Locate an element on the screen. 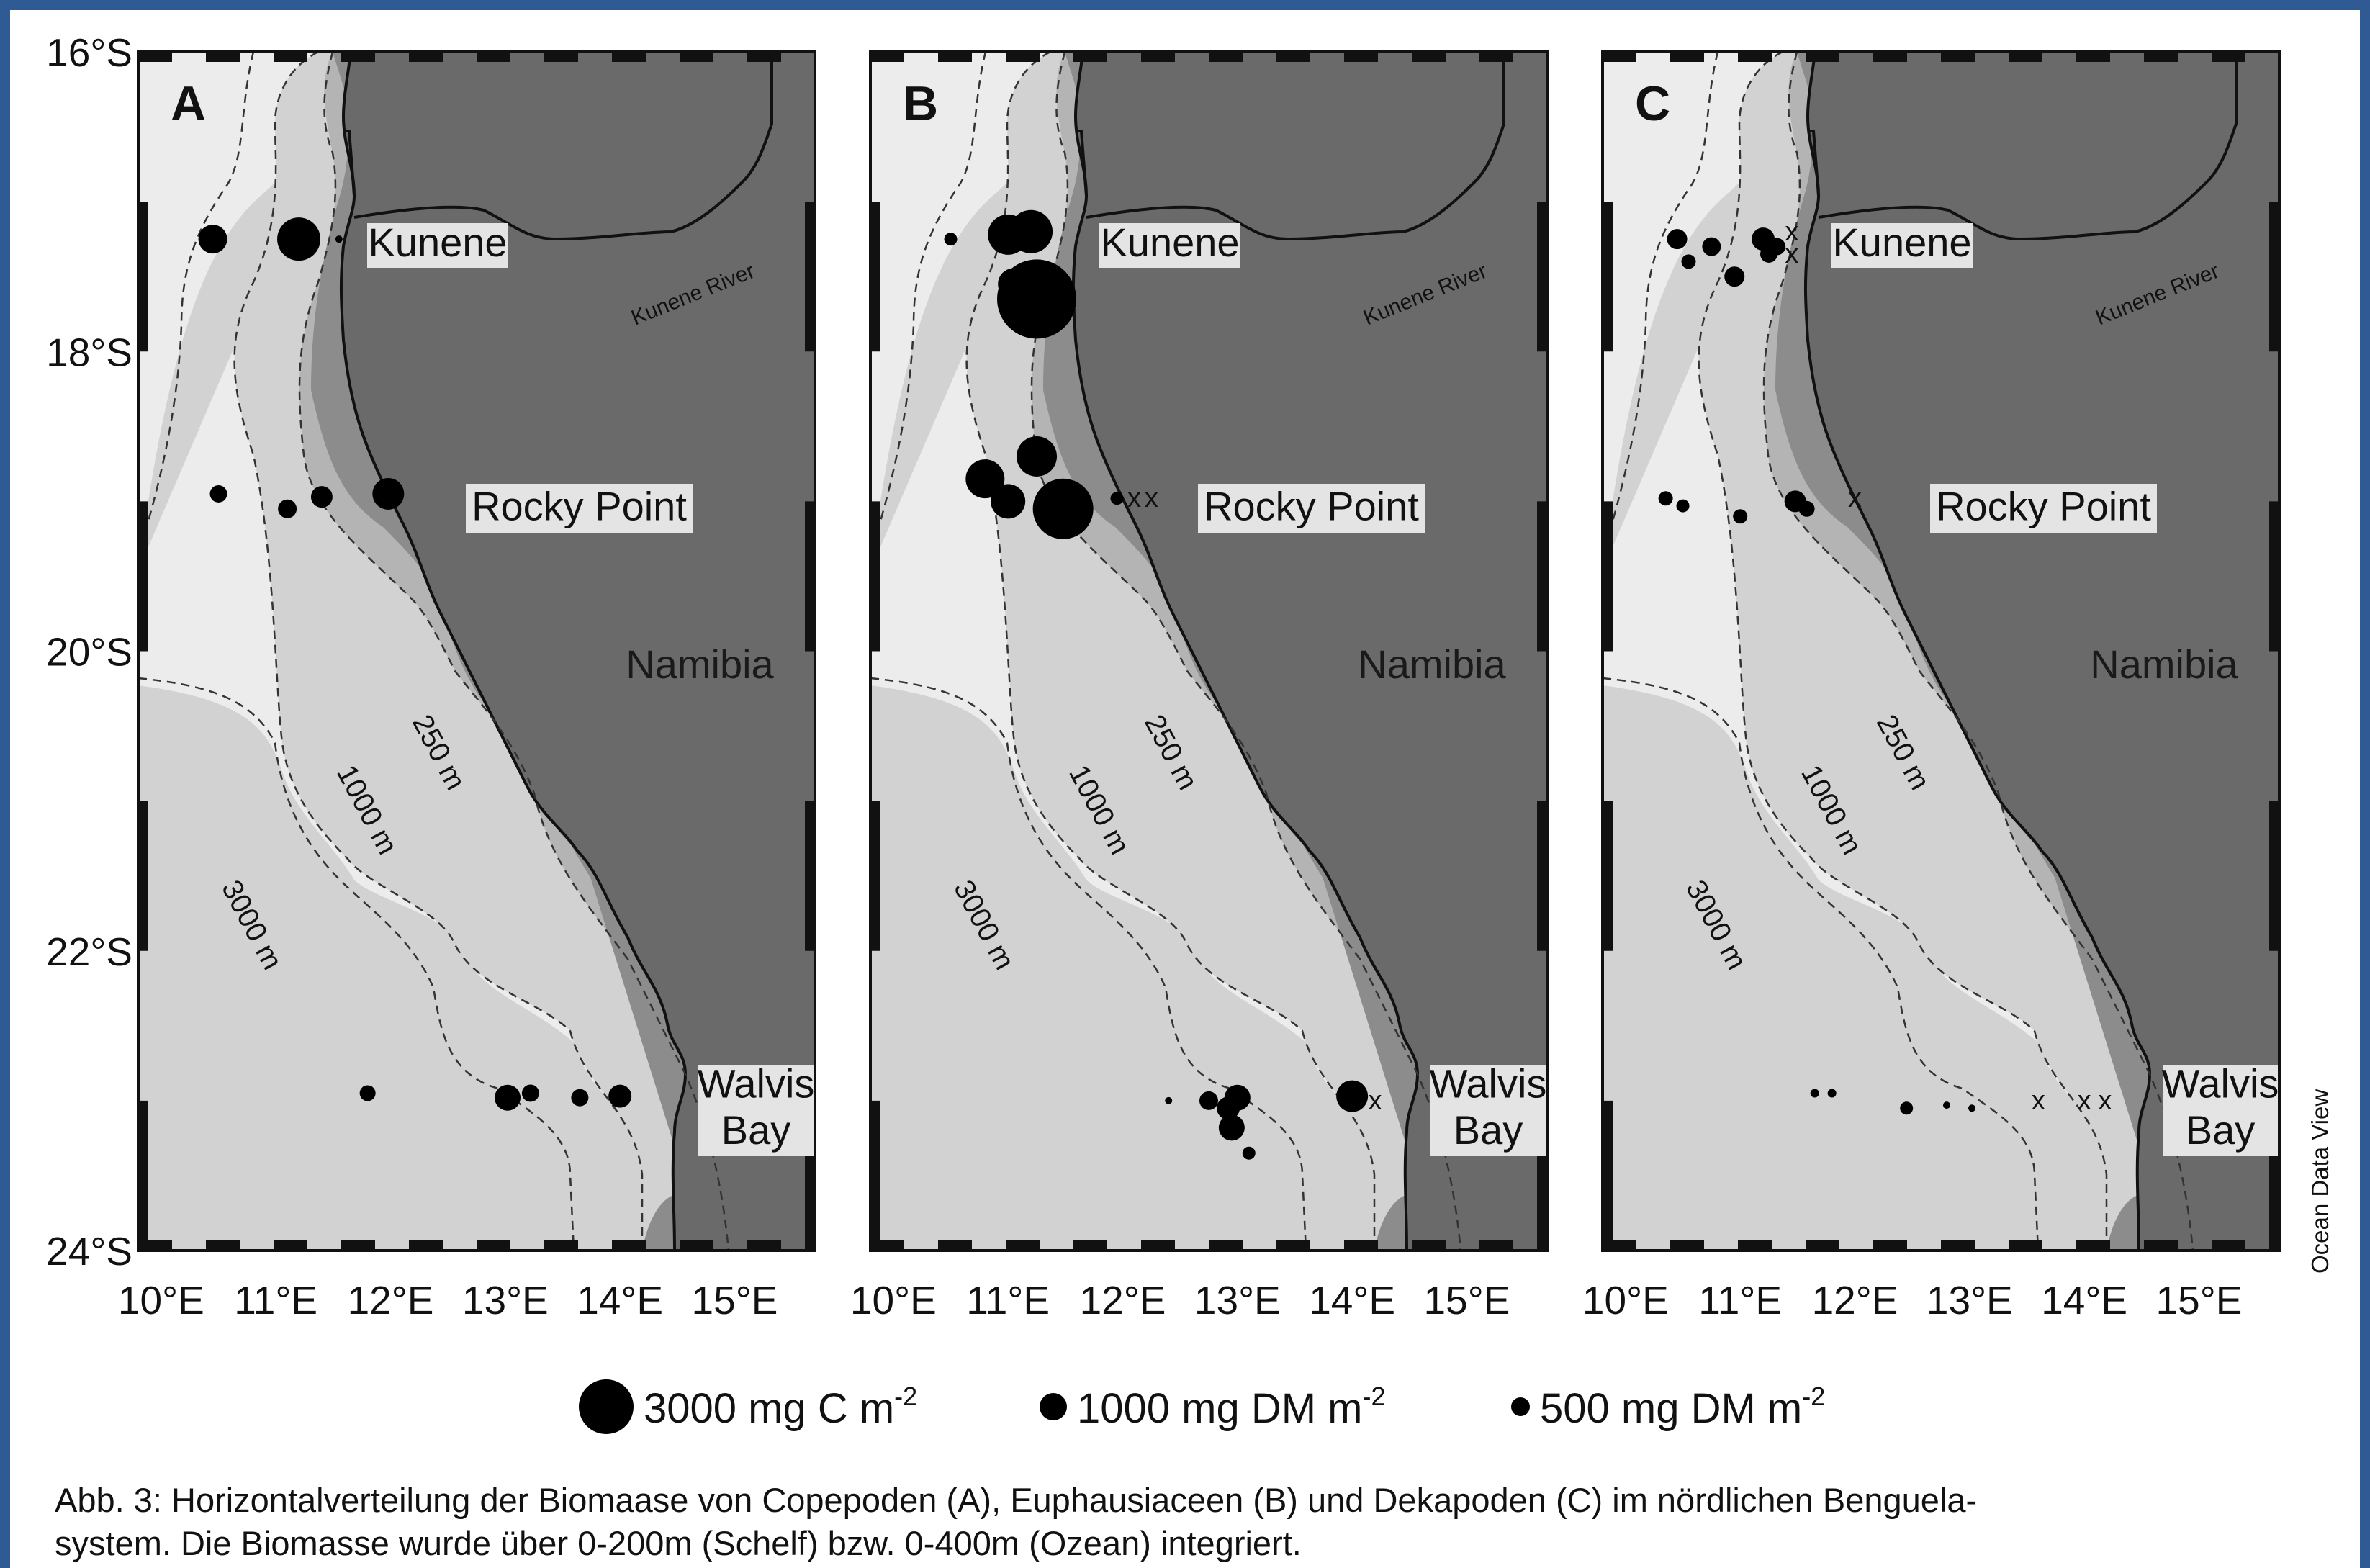 The width and height of the screenshot is (2370, 1568). label-rocky-point: Rocky Point is located at coordinates (1311, 505).